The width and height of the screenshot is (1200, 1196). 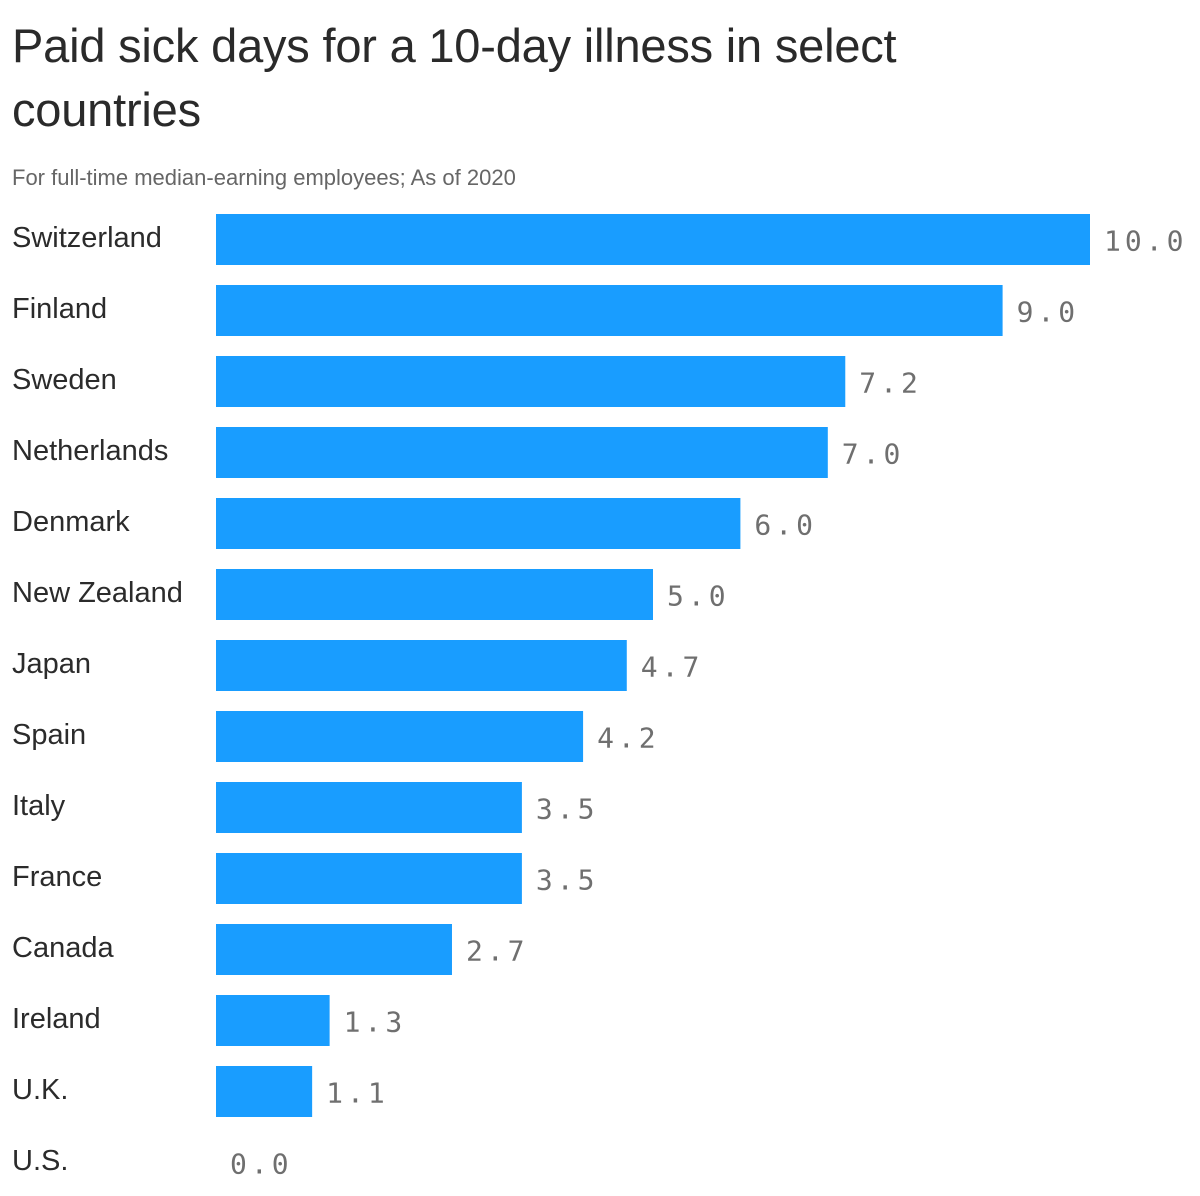 What do you see at coordinates (873, 454) in the screenshot?
I see `value-label: 7.0` at bounding box center [873, 454].